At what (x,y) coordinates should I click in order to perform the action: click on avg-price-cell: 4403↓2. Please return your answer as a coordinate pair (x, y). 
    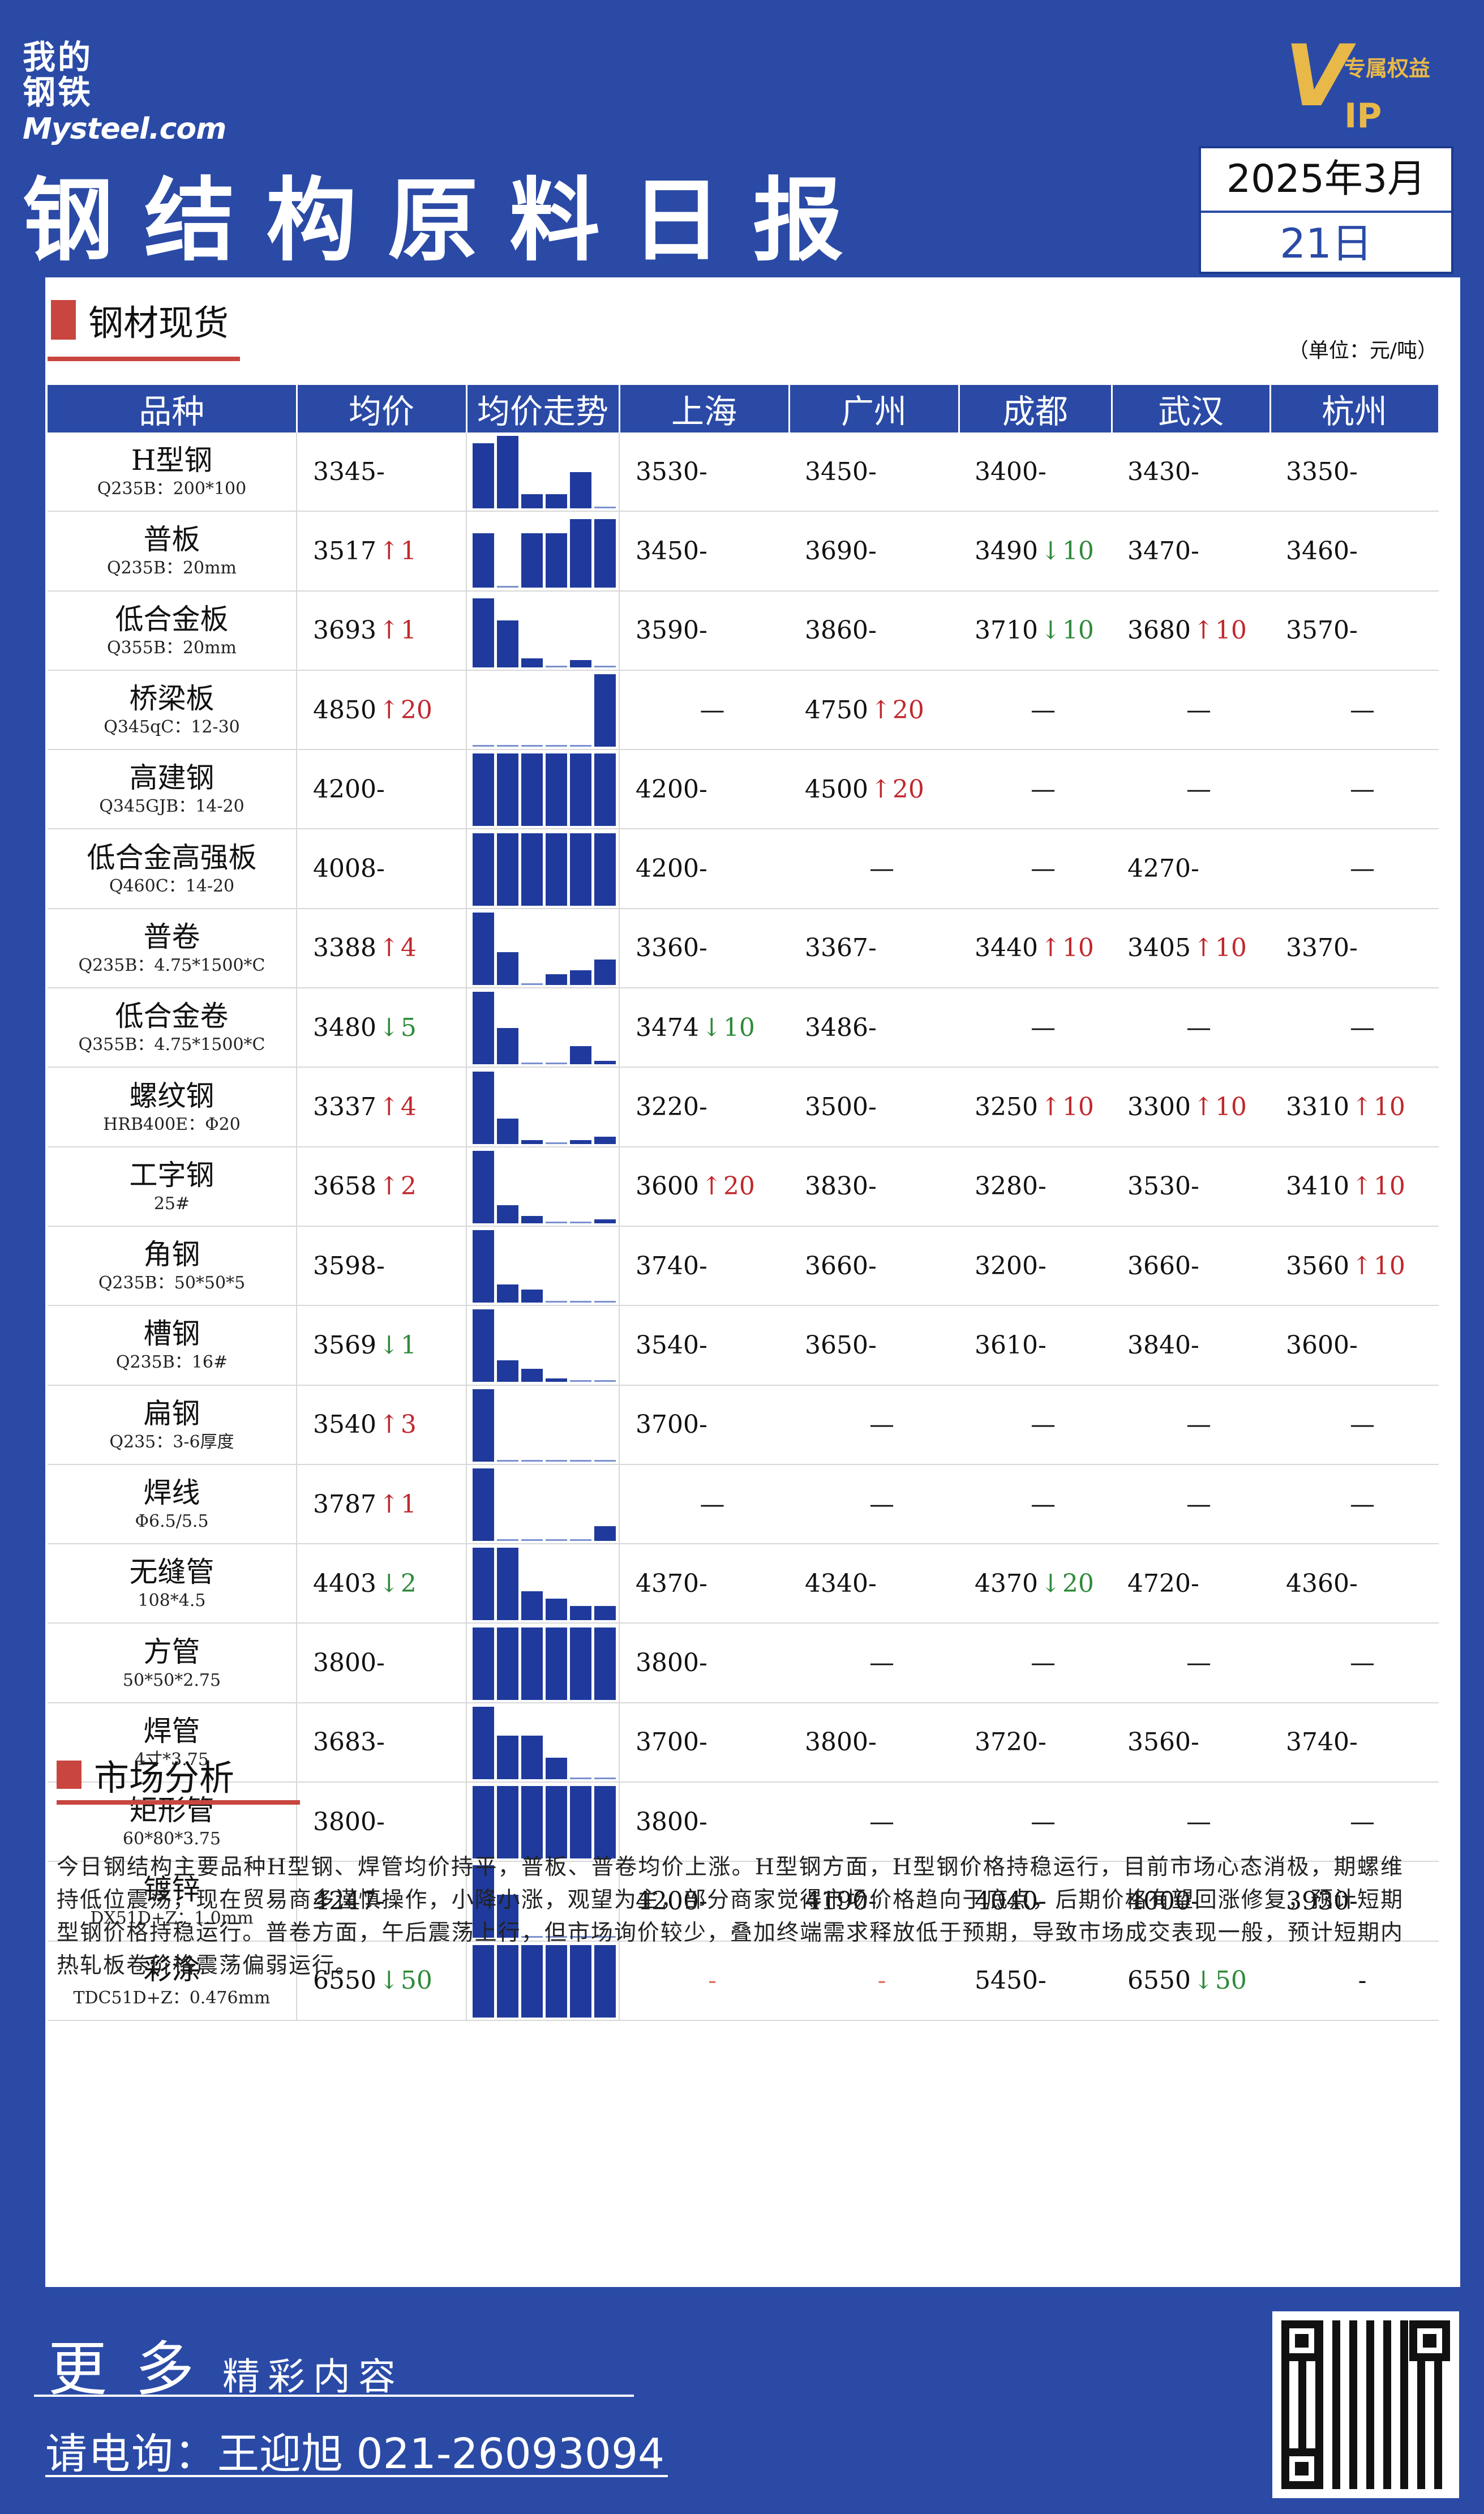
    Looking at the image, I should click on (382, 1584).